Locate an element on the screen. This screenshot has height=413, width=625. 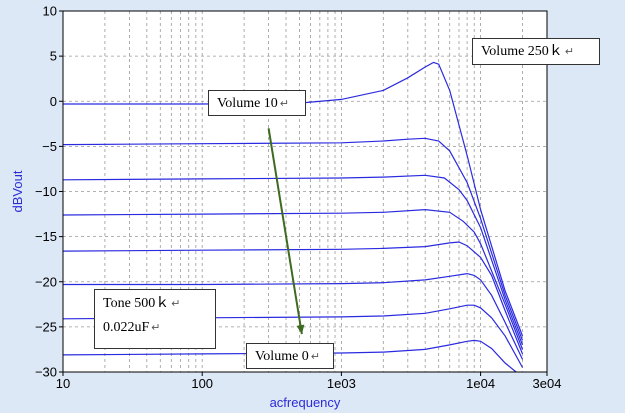
annotation-text: Volume 0 is located at coordinates (282, 356).